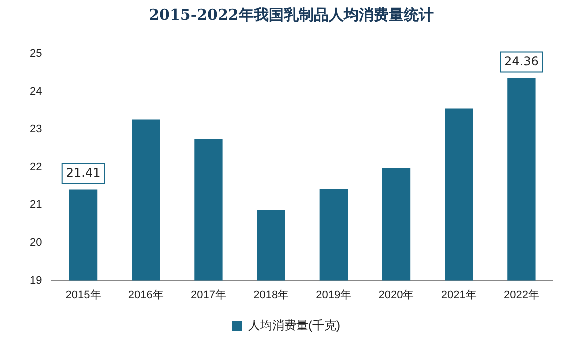 The height and width of the screenshot is (349, 583). I want to click on x-tick-label: 2021年, so click(459, 295).